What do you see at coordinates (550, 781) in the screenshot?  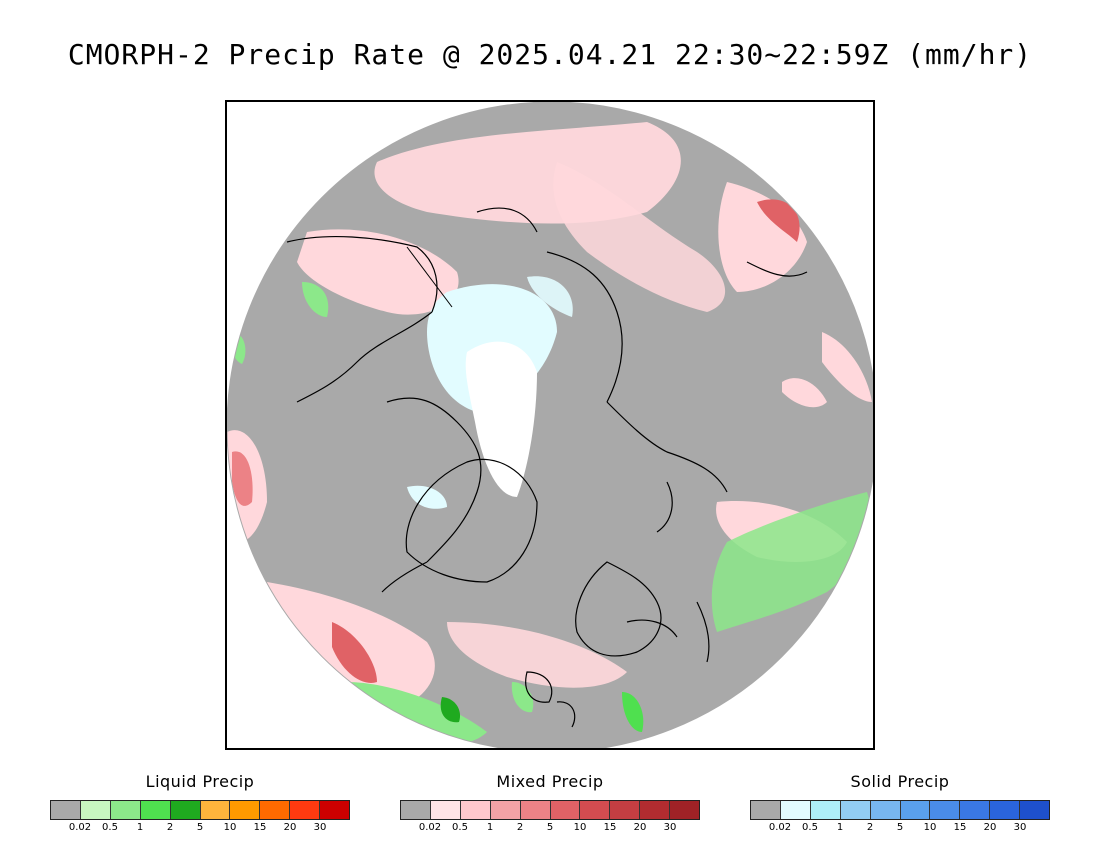 I see `legend-title: Mixed Precip` at bounding box center [550, 781].